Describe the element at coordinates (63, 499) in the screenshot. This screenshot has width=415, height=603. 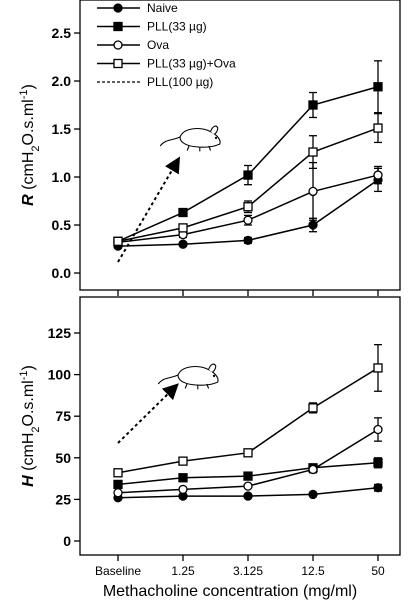
I see `y-tick-label: 25` at that location.